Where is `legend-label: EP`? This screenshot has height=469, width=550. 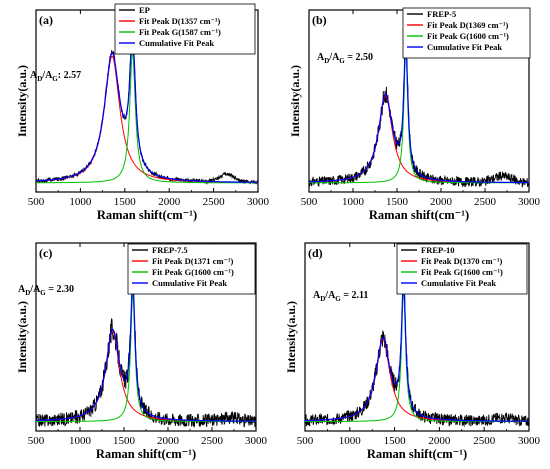
legend-label: EP is located at coordinates (144, 10).